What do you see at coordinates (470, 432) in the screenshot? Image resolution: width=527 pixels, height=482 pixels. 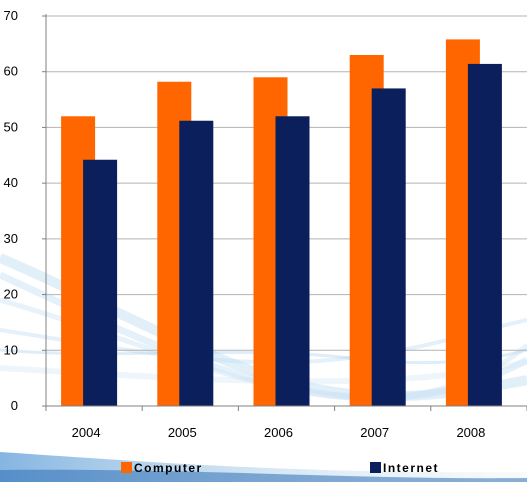 I see `x-tick-label-2008: 2008` at bounding box center [470, 432].